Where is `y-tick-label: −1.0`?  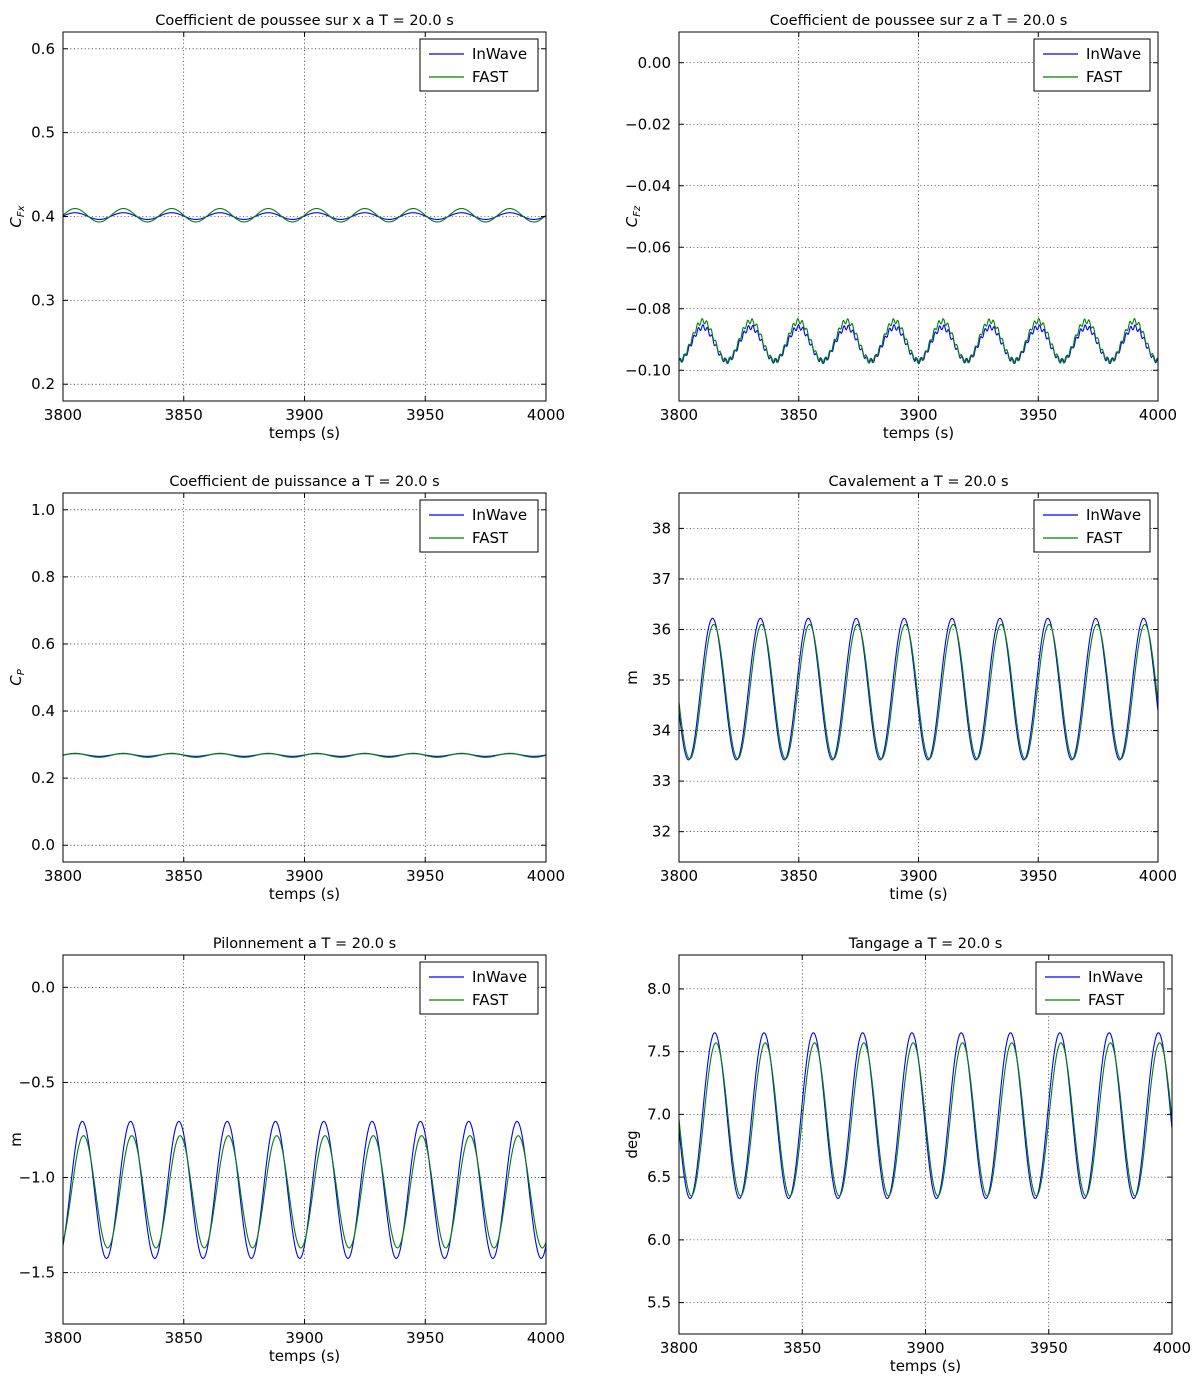
y-tick-label: −1.0 is located at coordinates (37, 1178).